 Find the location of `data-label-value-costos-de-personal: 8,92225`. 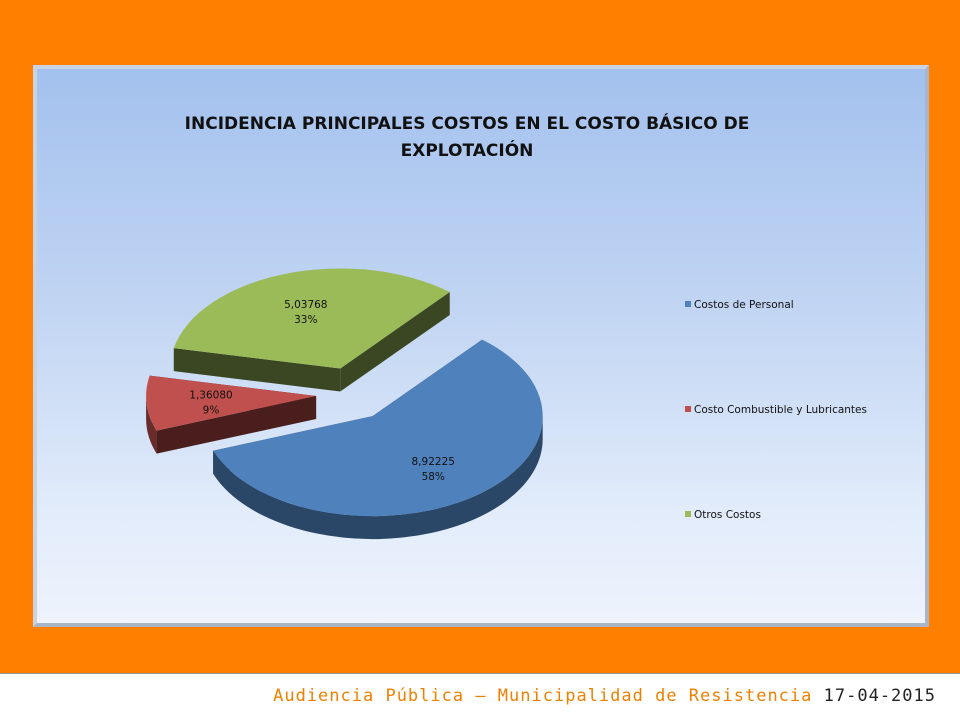

data-label-value-costos-de-personal: 8,92225 is located at coordinates (433, 462).